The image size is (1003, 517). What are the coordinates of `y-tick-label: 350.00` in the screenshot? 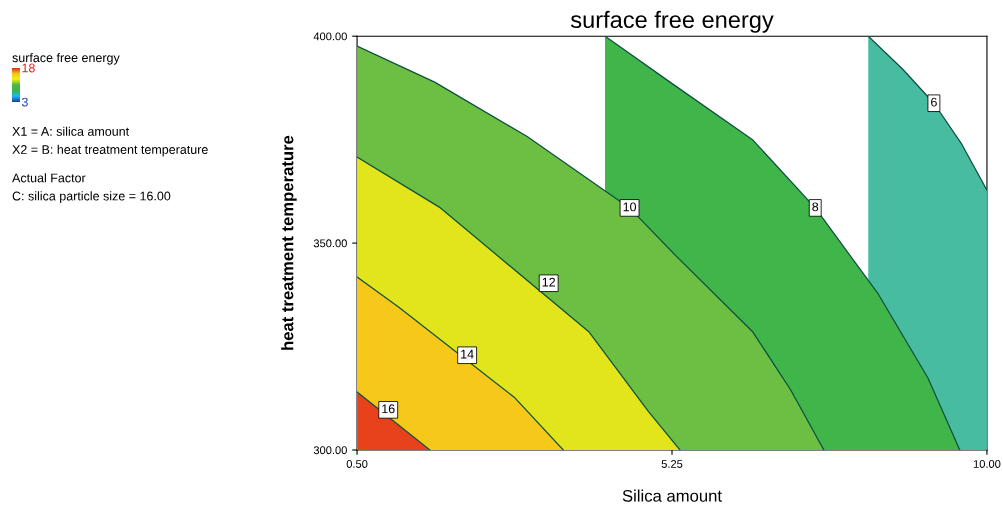 It's located at (330, 243).